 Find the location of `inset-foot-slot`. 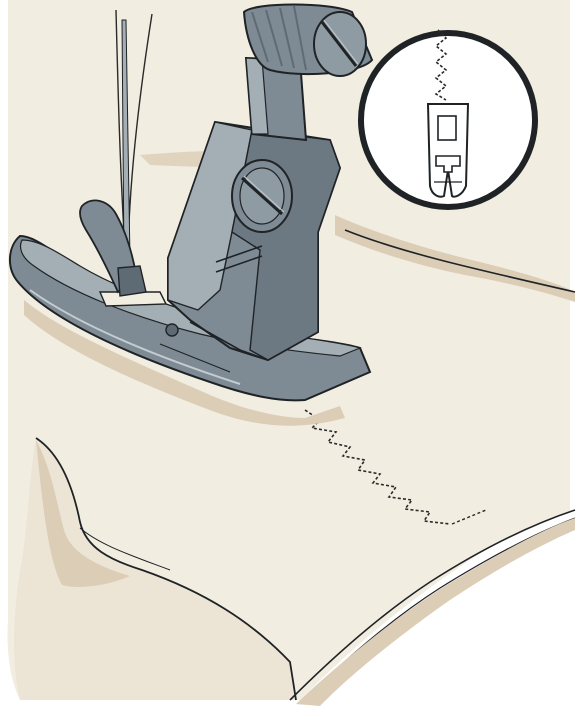

inset-foot-slot is located at coordinates (448, 164).